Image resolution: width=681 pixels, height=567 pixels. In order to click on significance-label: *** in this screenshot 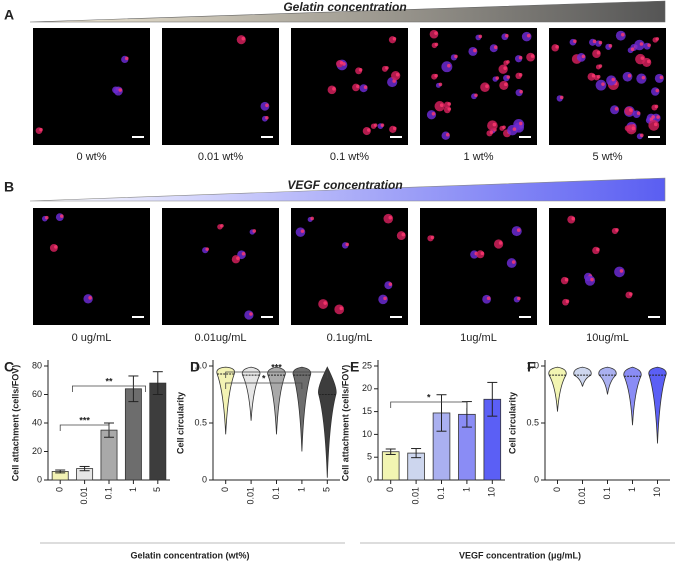, I will do `click(276, 367)`.